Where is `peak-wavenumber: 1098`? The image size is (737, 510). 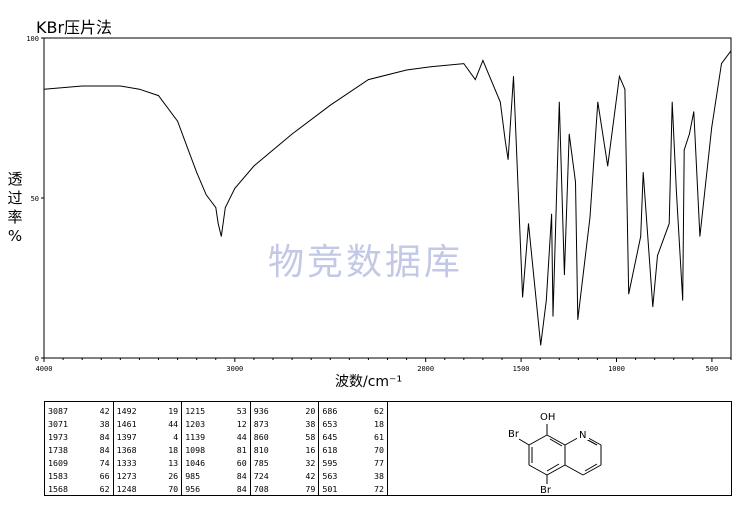
peak-wavenumber: 1098 is located at coordinates (195, 450).